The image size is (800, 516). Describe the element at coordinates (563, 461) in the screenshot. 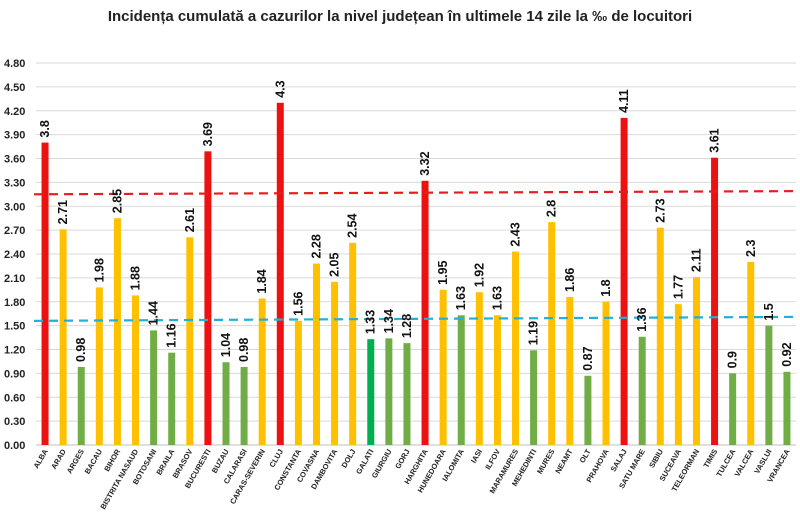

I see `category-label: NEAMT` at that location.